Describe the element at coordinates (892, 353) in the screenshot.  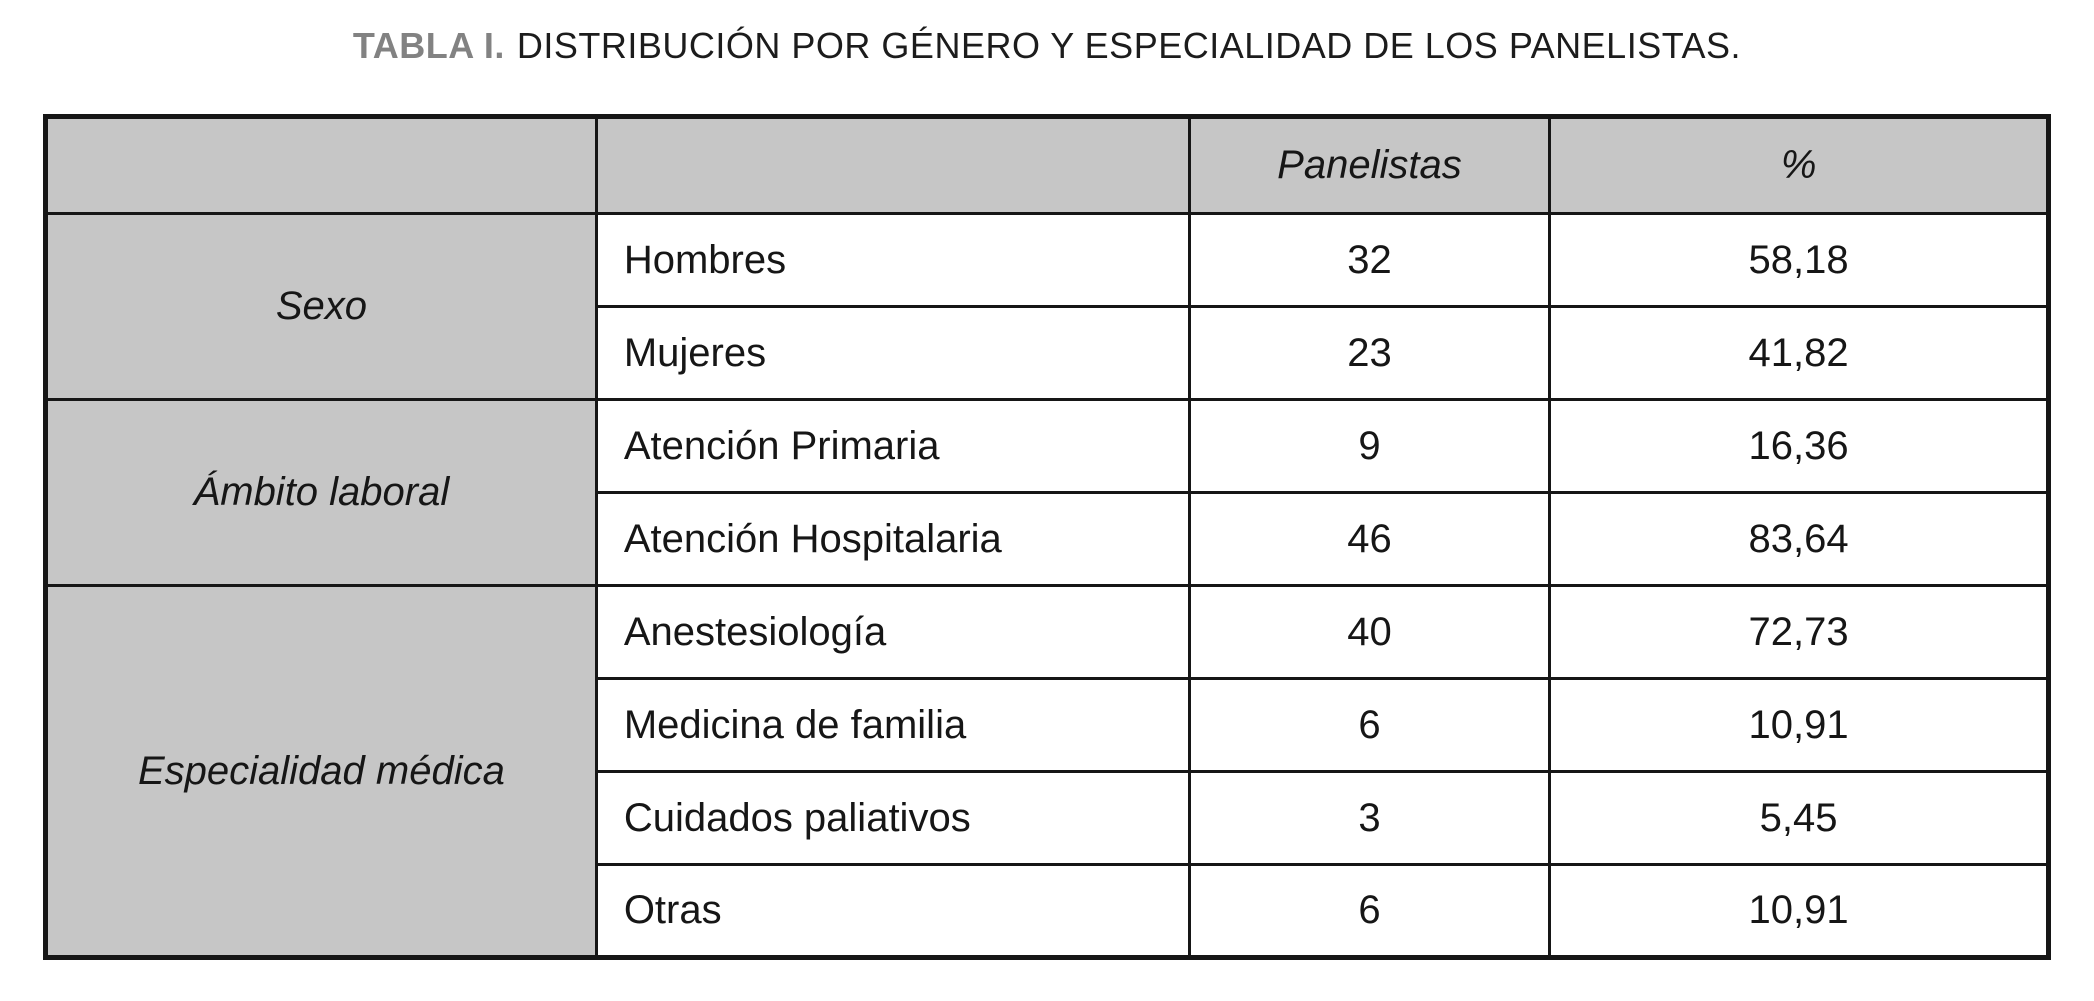
I see `category-cell: Mujeres` at that location.